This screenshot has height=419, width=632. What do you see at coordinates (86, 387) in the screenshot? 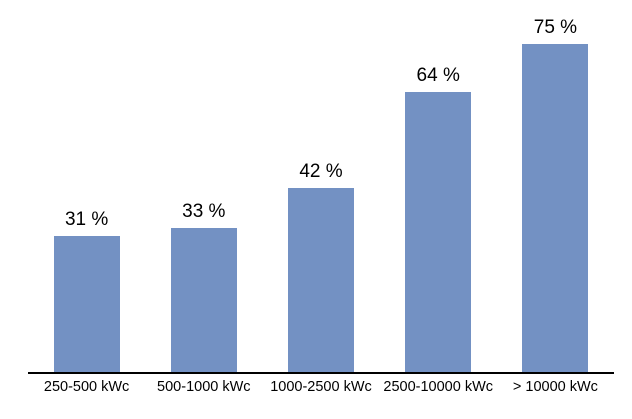
I see `x-axis-label: 250-500 kWc` at bounding box center [86, 387].